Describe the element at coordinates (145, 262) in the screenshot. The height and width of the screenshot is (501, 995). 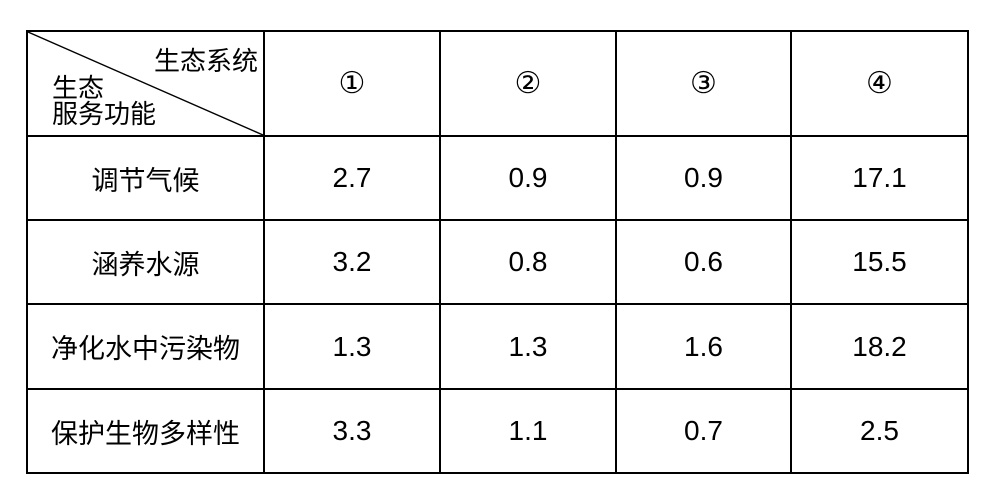
I see `row-header: 涵养水源` at that location.